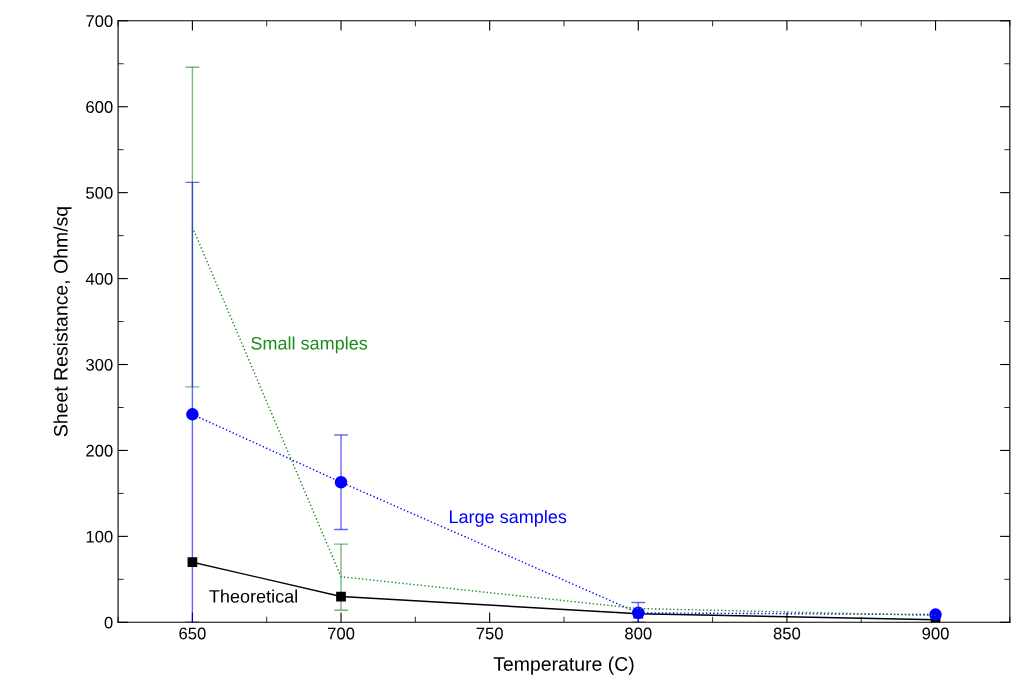 This screenshot has height=693, width=1018. Describe the element at coordinates (99, 364) in the screenshot. I see `y-tick-label: 300` at that location.